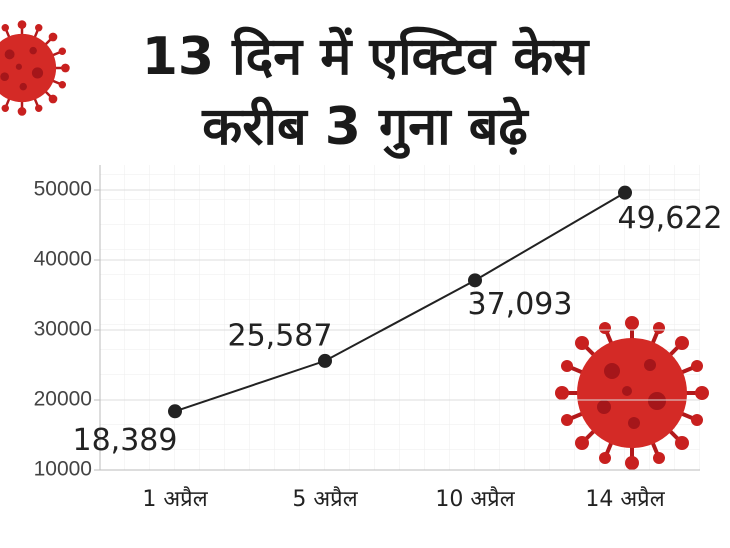 The image size is (730, 548). What do you see at coordinates (475, 499) in the screenshot?
I see `x-tick-label: 10 अप्रैल` at bounding box center [475, 499].